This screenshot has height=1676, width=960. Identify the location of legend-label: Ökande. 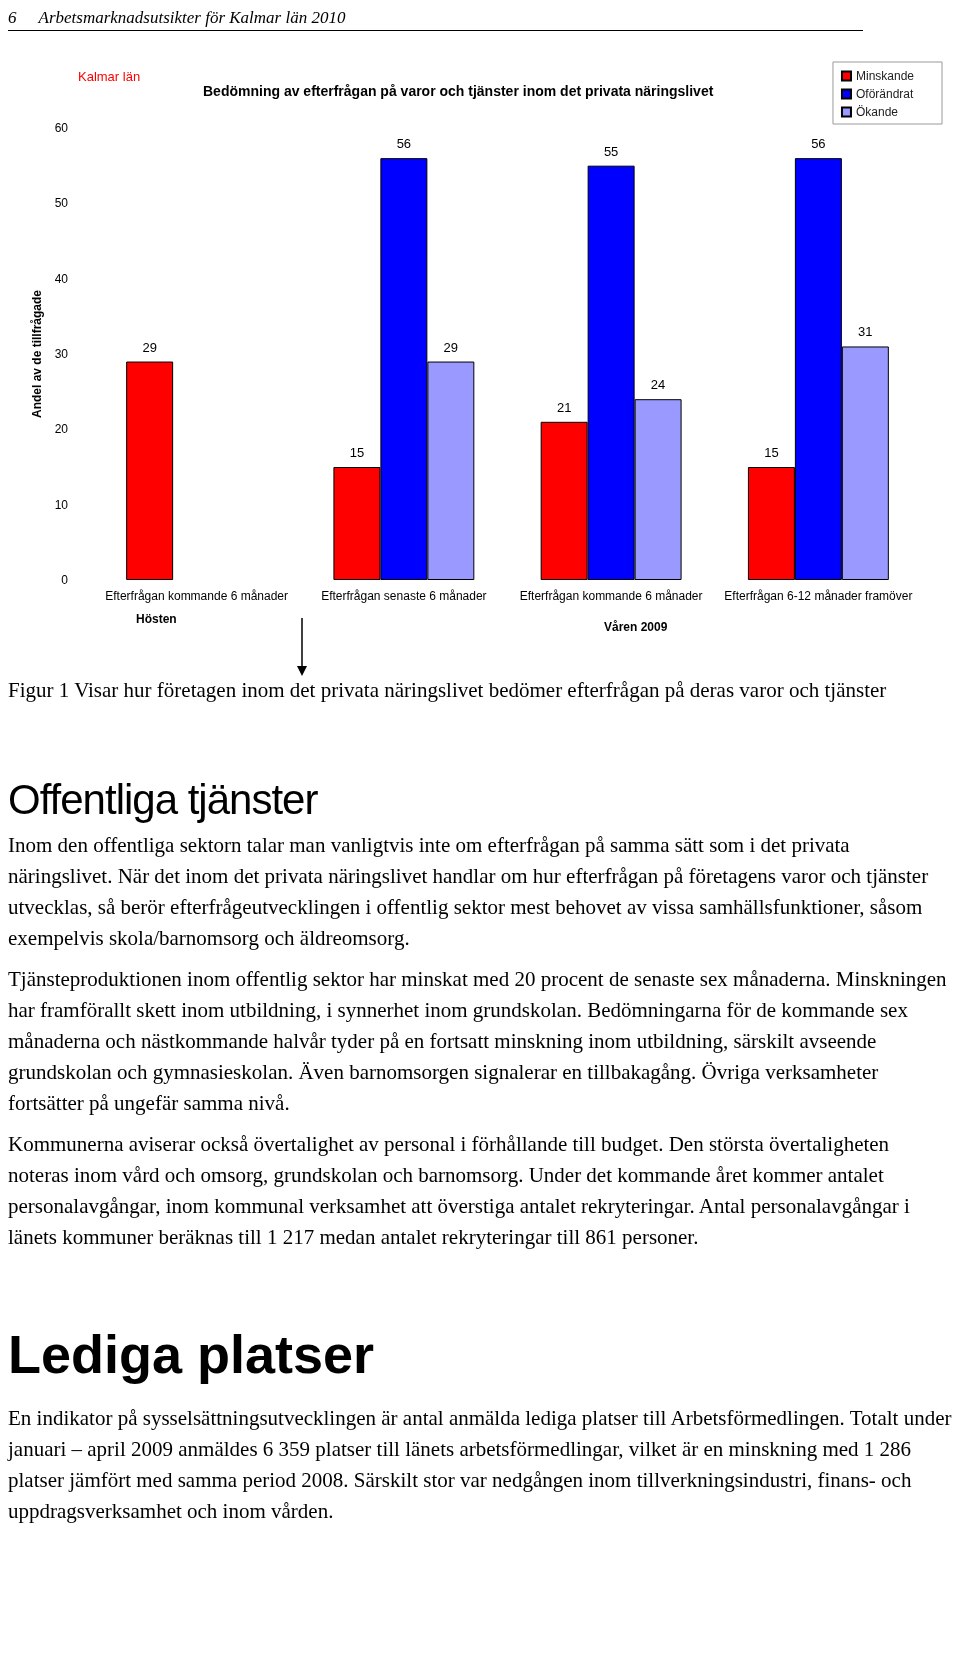
(877, 112).